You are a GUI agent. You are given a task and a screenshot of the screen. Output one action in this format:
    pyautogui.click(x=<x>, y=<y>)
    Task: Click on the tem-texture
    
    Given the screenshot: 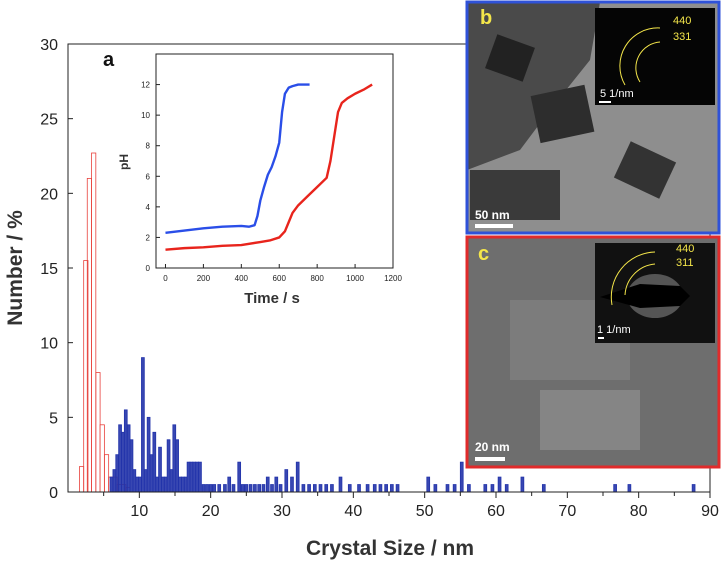 What is the action you would take?
    pyautogui.click(x=590, y=420)
    